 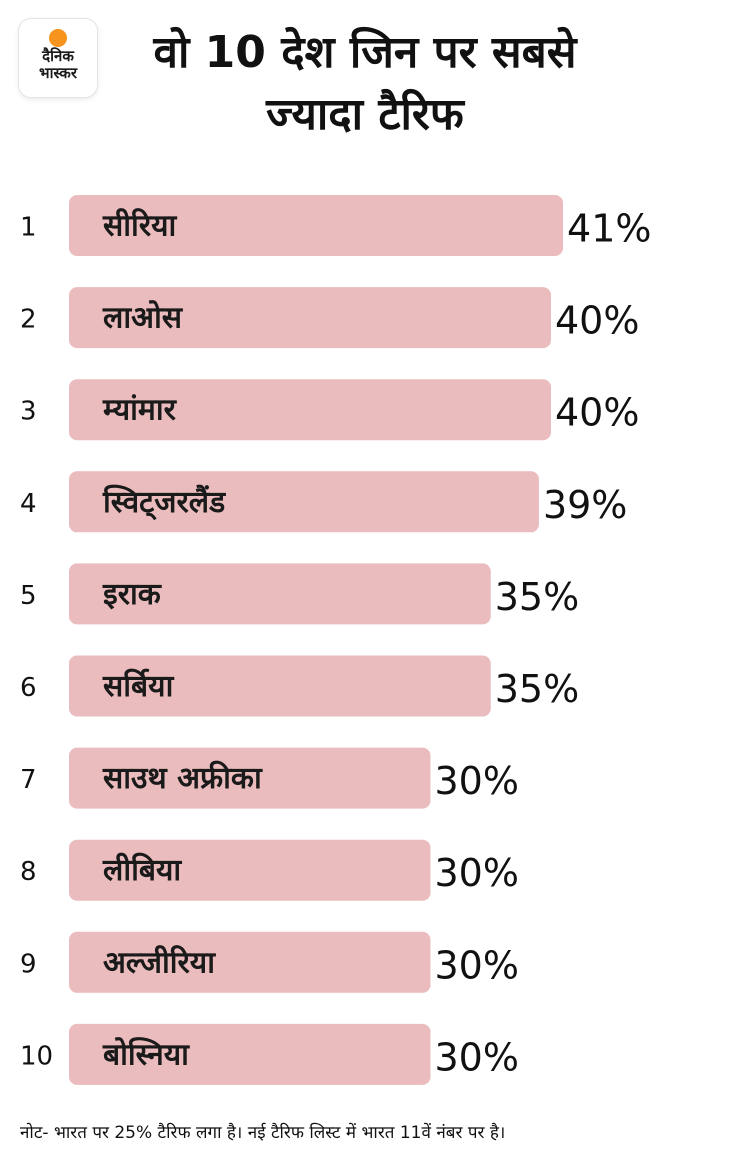 What do you see at coordinates (28, 228) in the screenshot?
I see `rank-label: 1` at bounding box center [28, 228].